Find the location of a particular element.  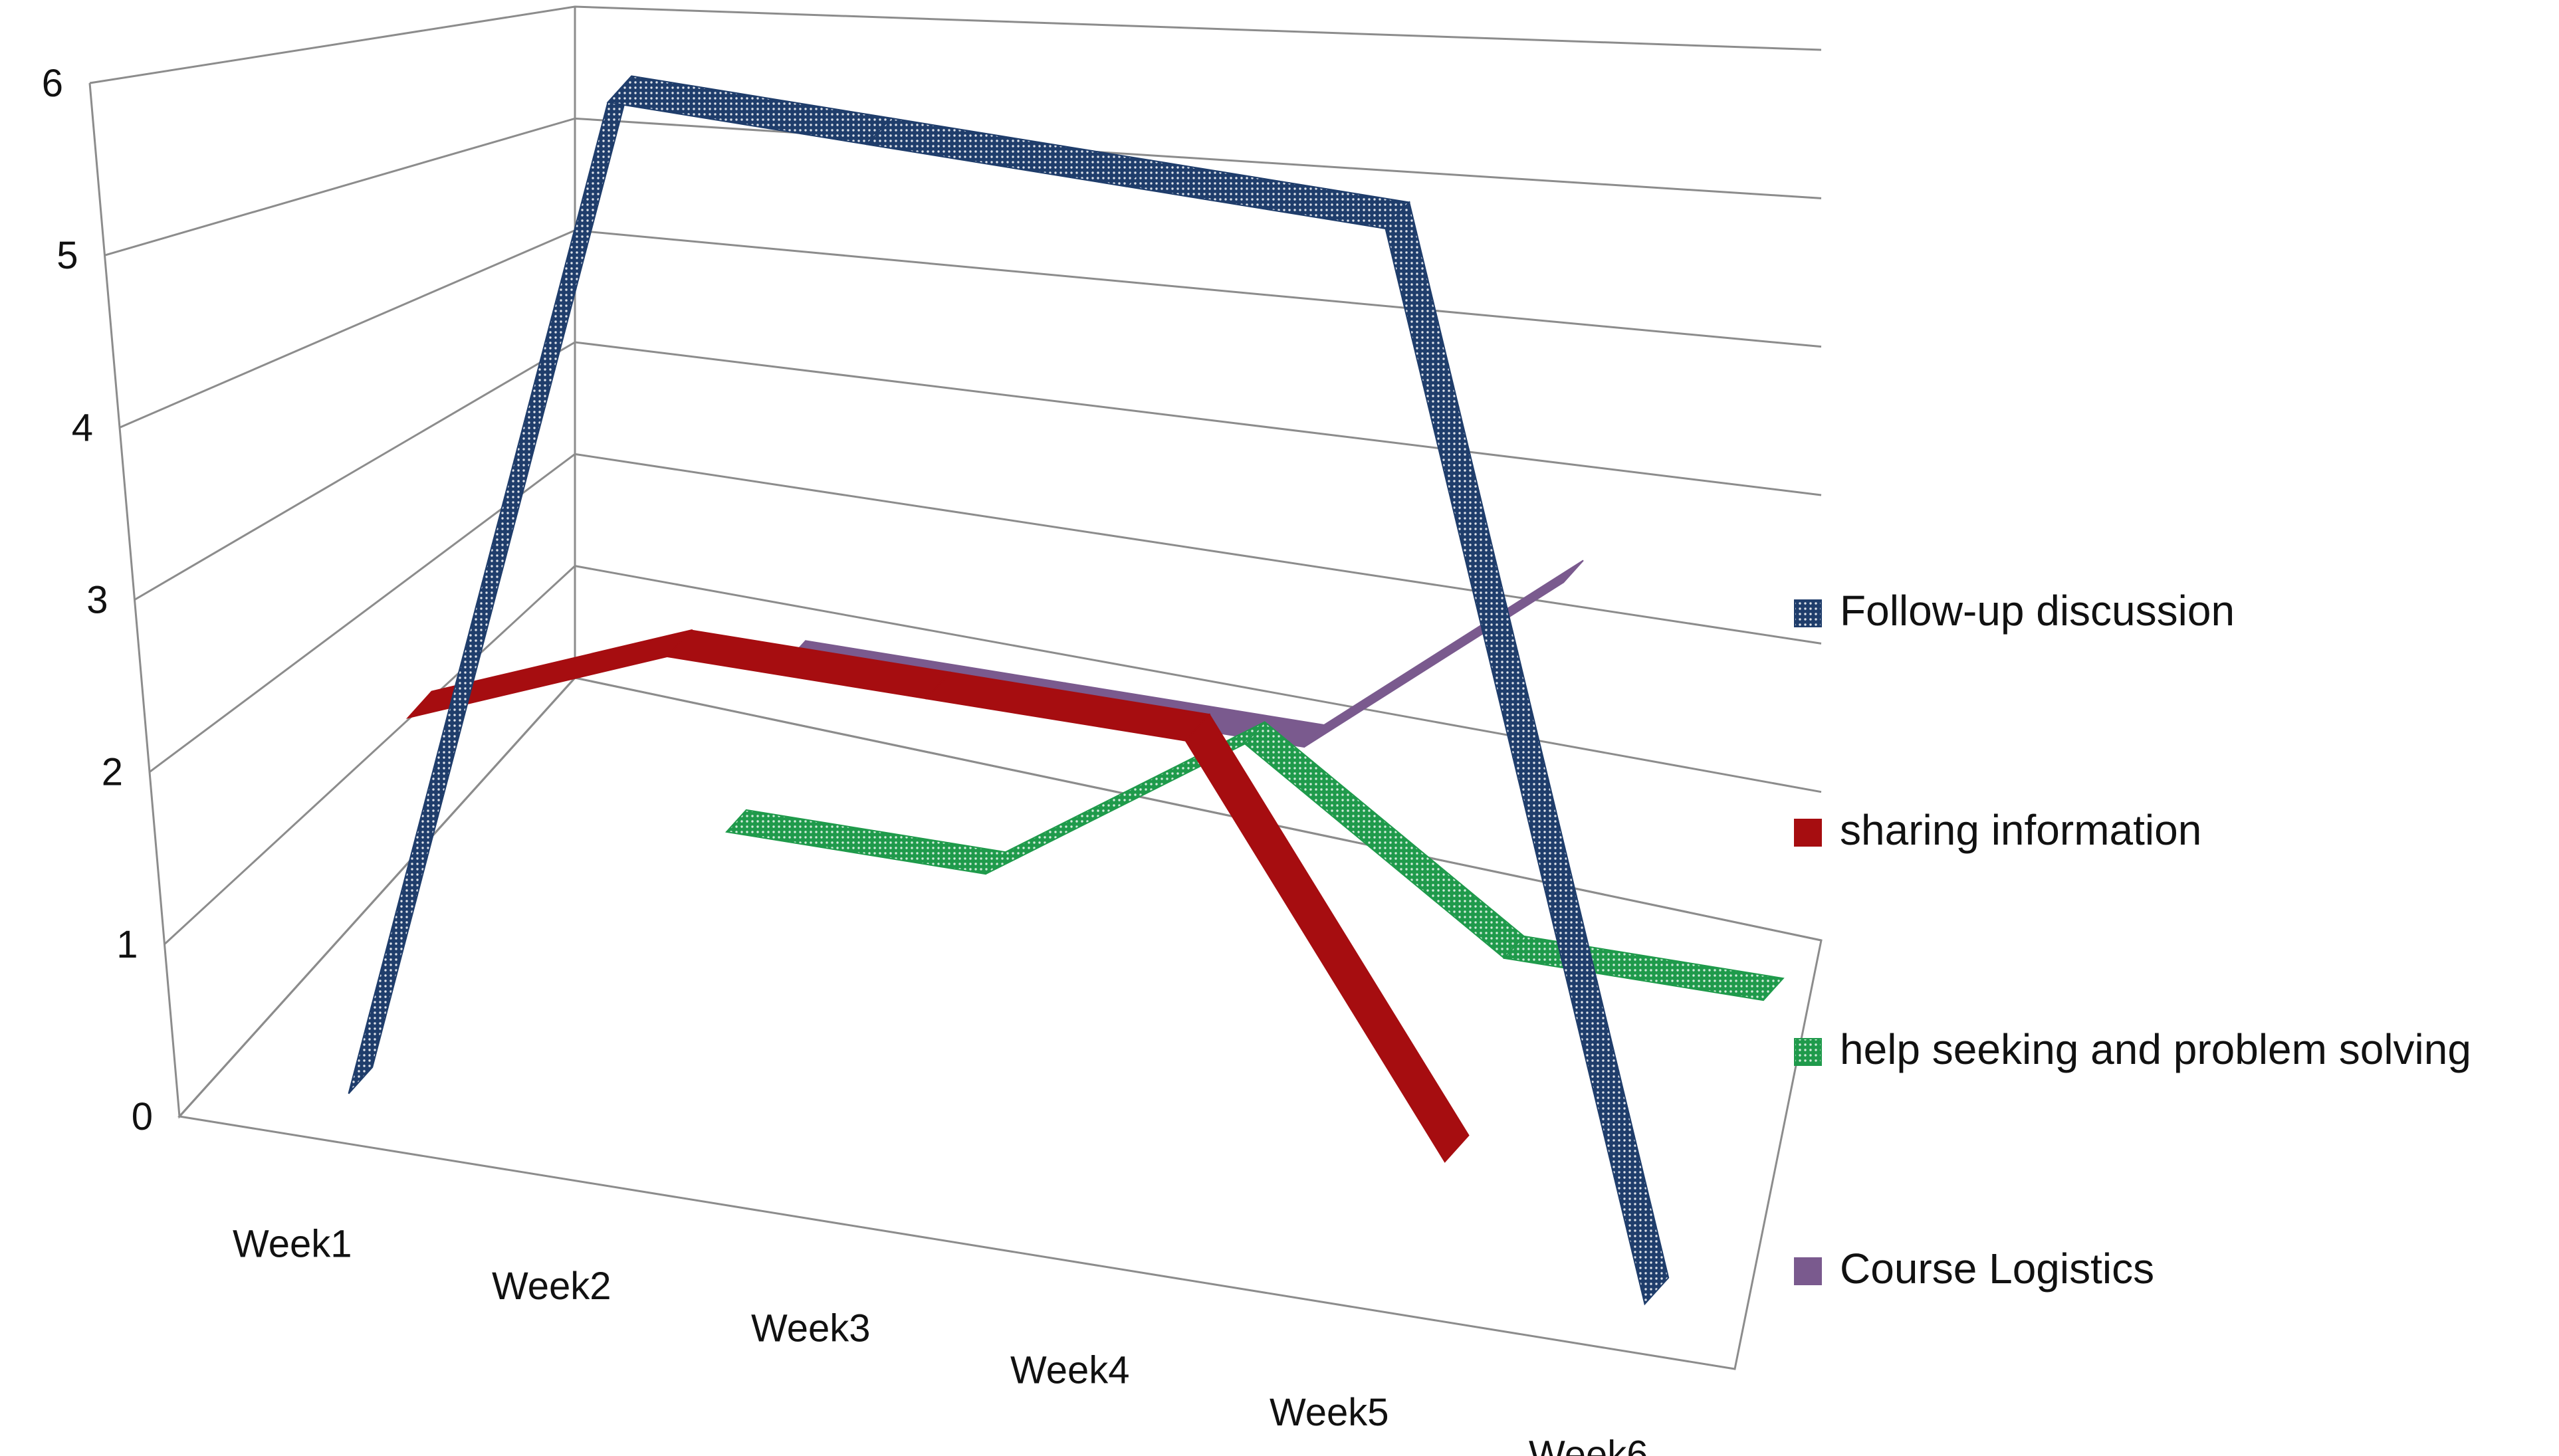

legend-label: sharing information is located at coordinates (2020, 830).